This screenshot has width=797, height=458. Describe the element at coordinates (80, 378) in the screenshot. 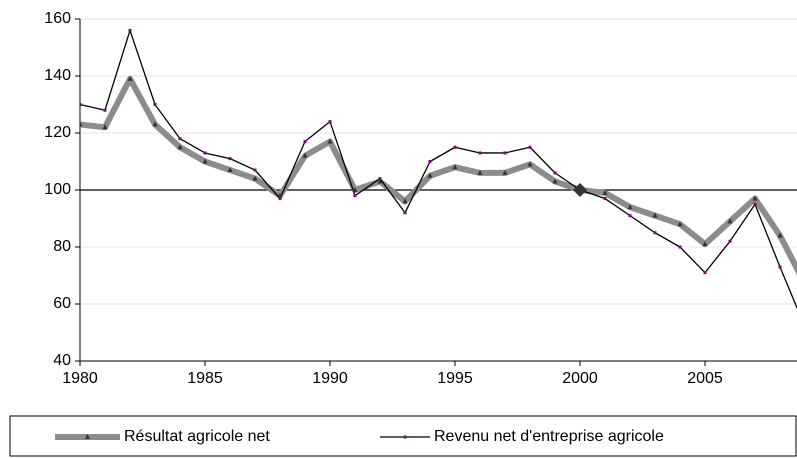

I see `x-tick-label: 1980` at that location.